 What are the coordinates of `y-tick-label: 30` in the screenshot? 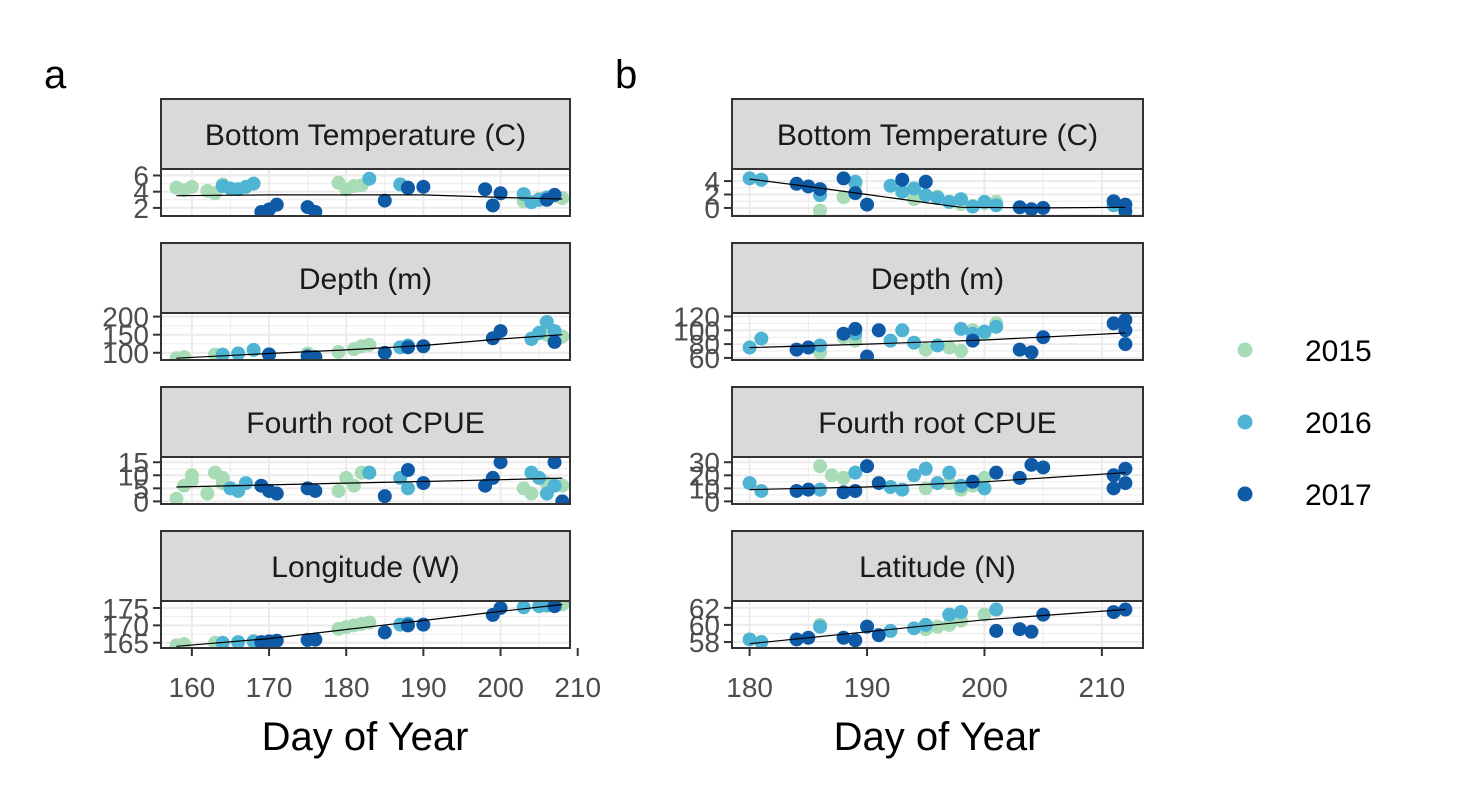 It's located at (704, 462).